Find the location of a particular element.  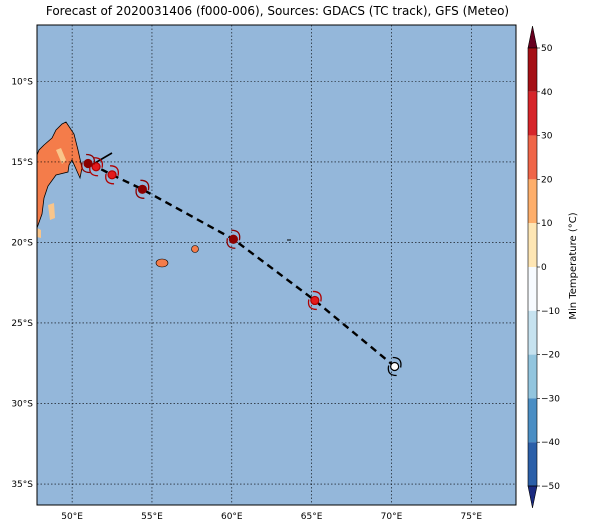

colorbar-tick-label: 0 is located at coordinates (544, 268).